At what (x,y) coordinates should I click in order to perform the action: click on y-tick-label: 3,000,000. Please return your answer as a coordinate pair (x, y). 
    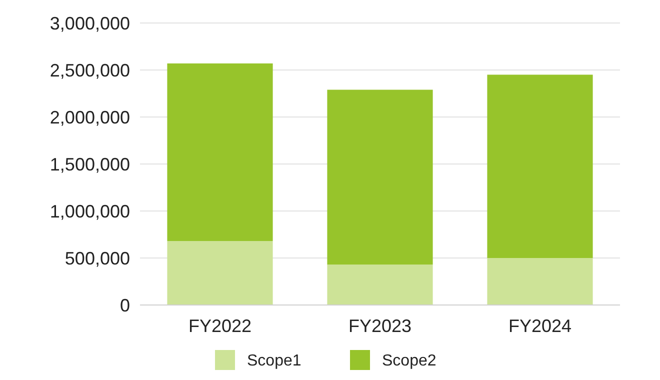
    Looking at the image, I should click on (90, 23).